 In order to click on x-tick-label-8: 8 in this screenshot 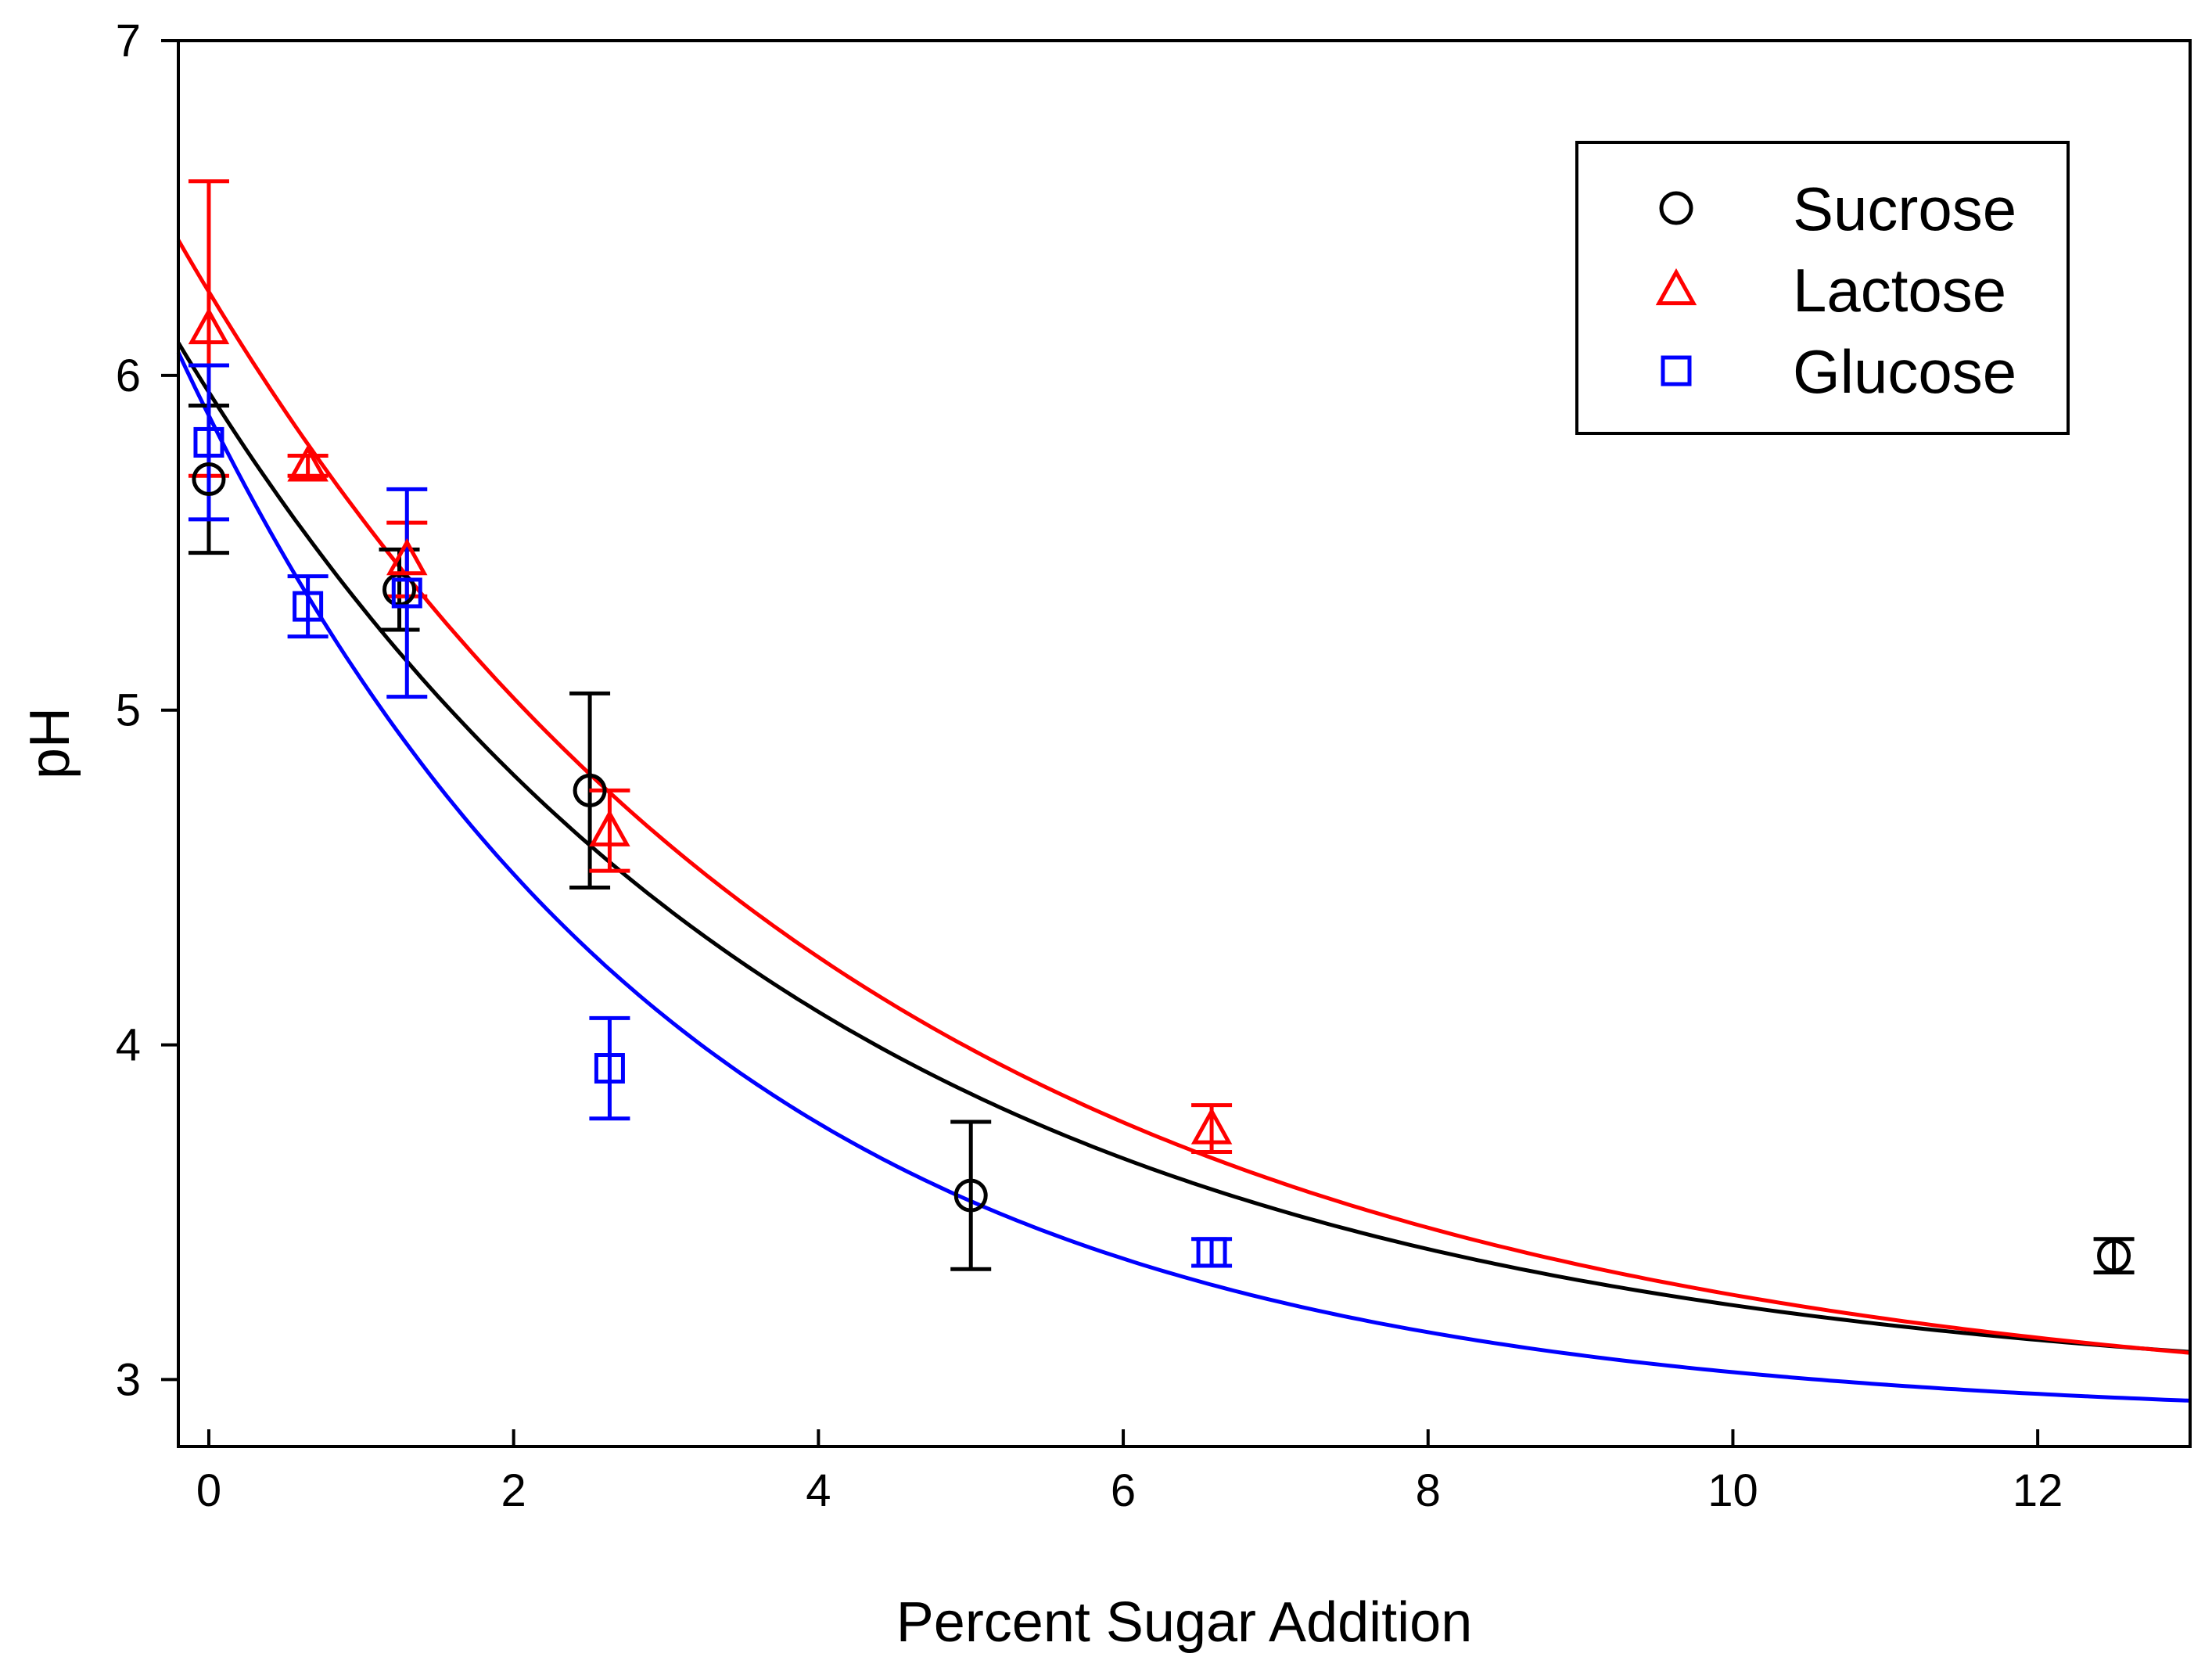, I will do `click(1428, 1490)`.